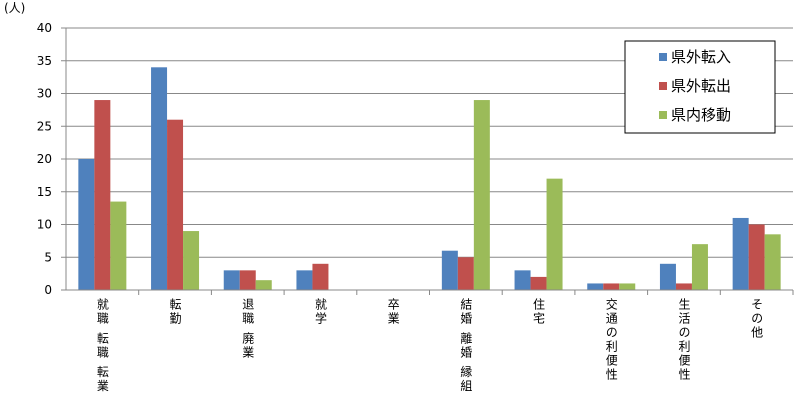 The image size is (794, 409). I want to click on unit-label: (人), so click(14, 8).